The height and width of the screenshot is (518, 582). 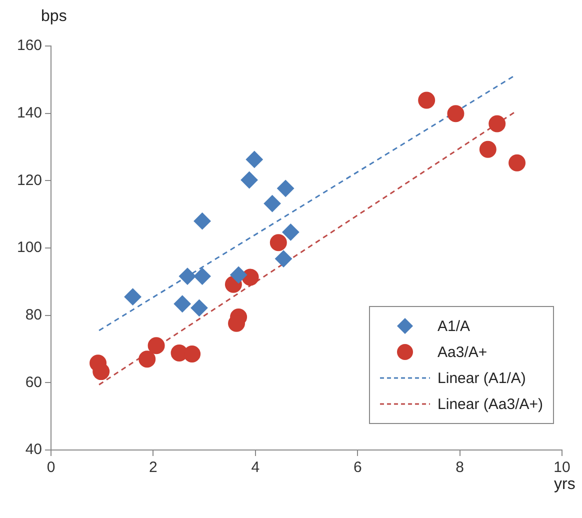 I want to click on x-tick-label: 2, so click(x=153, y=467).